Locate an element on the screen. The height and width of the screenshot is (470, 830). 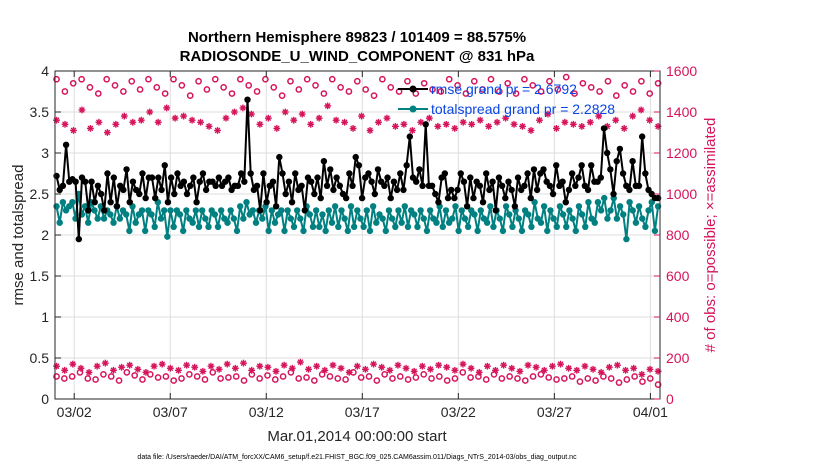
y-right-tick-label: 1600 is located at coordinates (681, 71).